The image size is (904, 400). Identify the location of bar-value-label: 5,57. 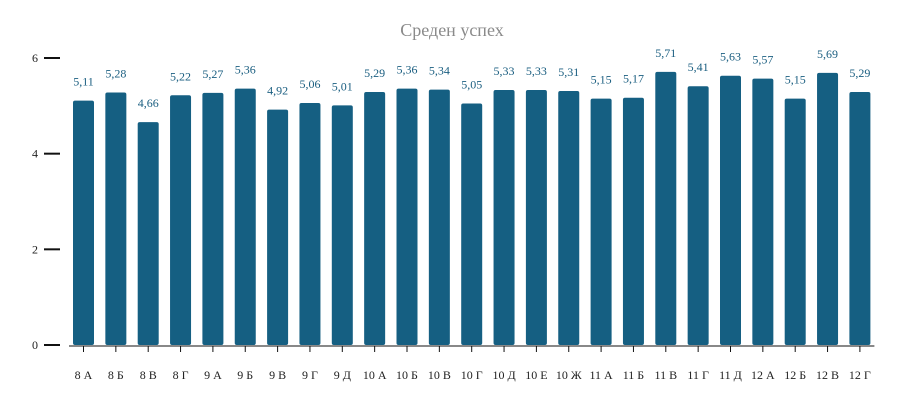
(762, 60).